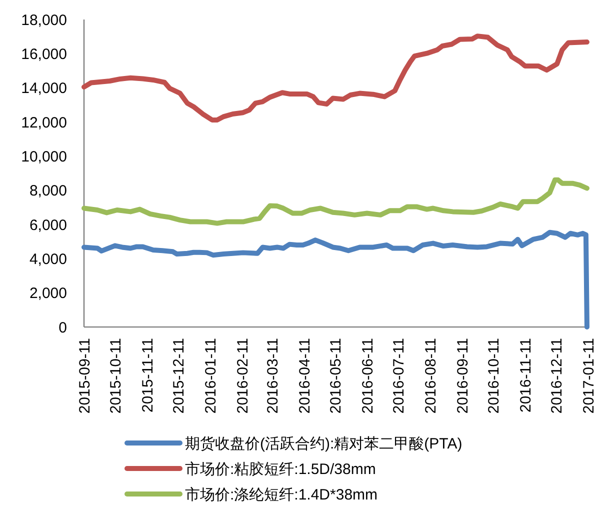 This screenshot has width=597, height=507. Describe the element at coordinates (44, 54) in the screenshot. I see `y-tick-label: 16,000` at that location.